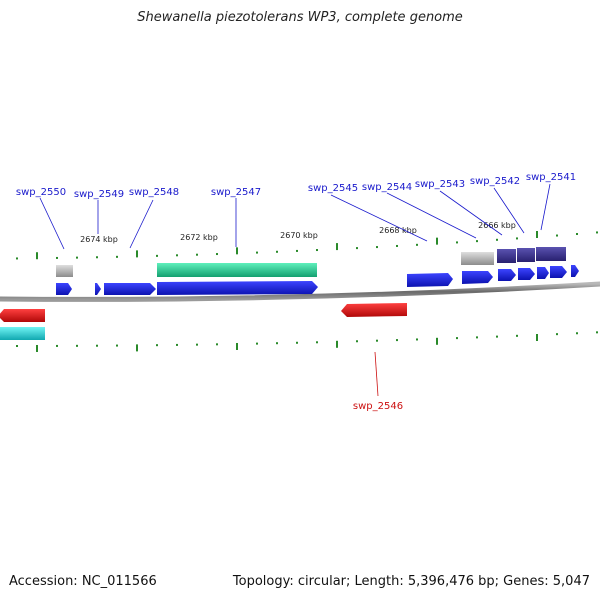 Image resolution: width=600 pixels, height=600 pixels. What do you see at coordinates (22, 333) in the screenshot?
I see `gene-left-cyan-feature` at bounding box center [22, 333].